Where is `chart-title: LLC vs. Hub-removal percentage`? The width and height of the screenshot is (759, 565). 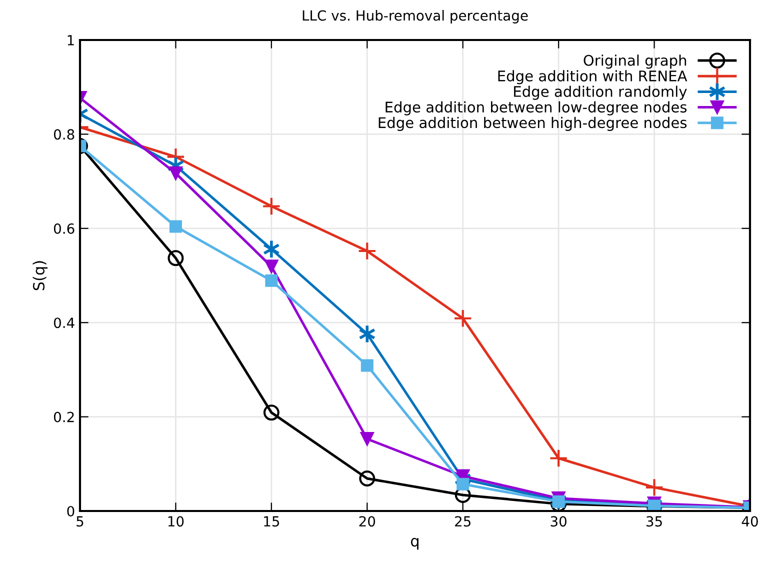 chart-title: LLC vs. Hub-removal percentage is located at coordinates (415, 17).